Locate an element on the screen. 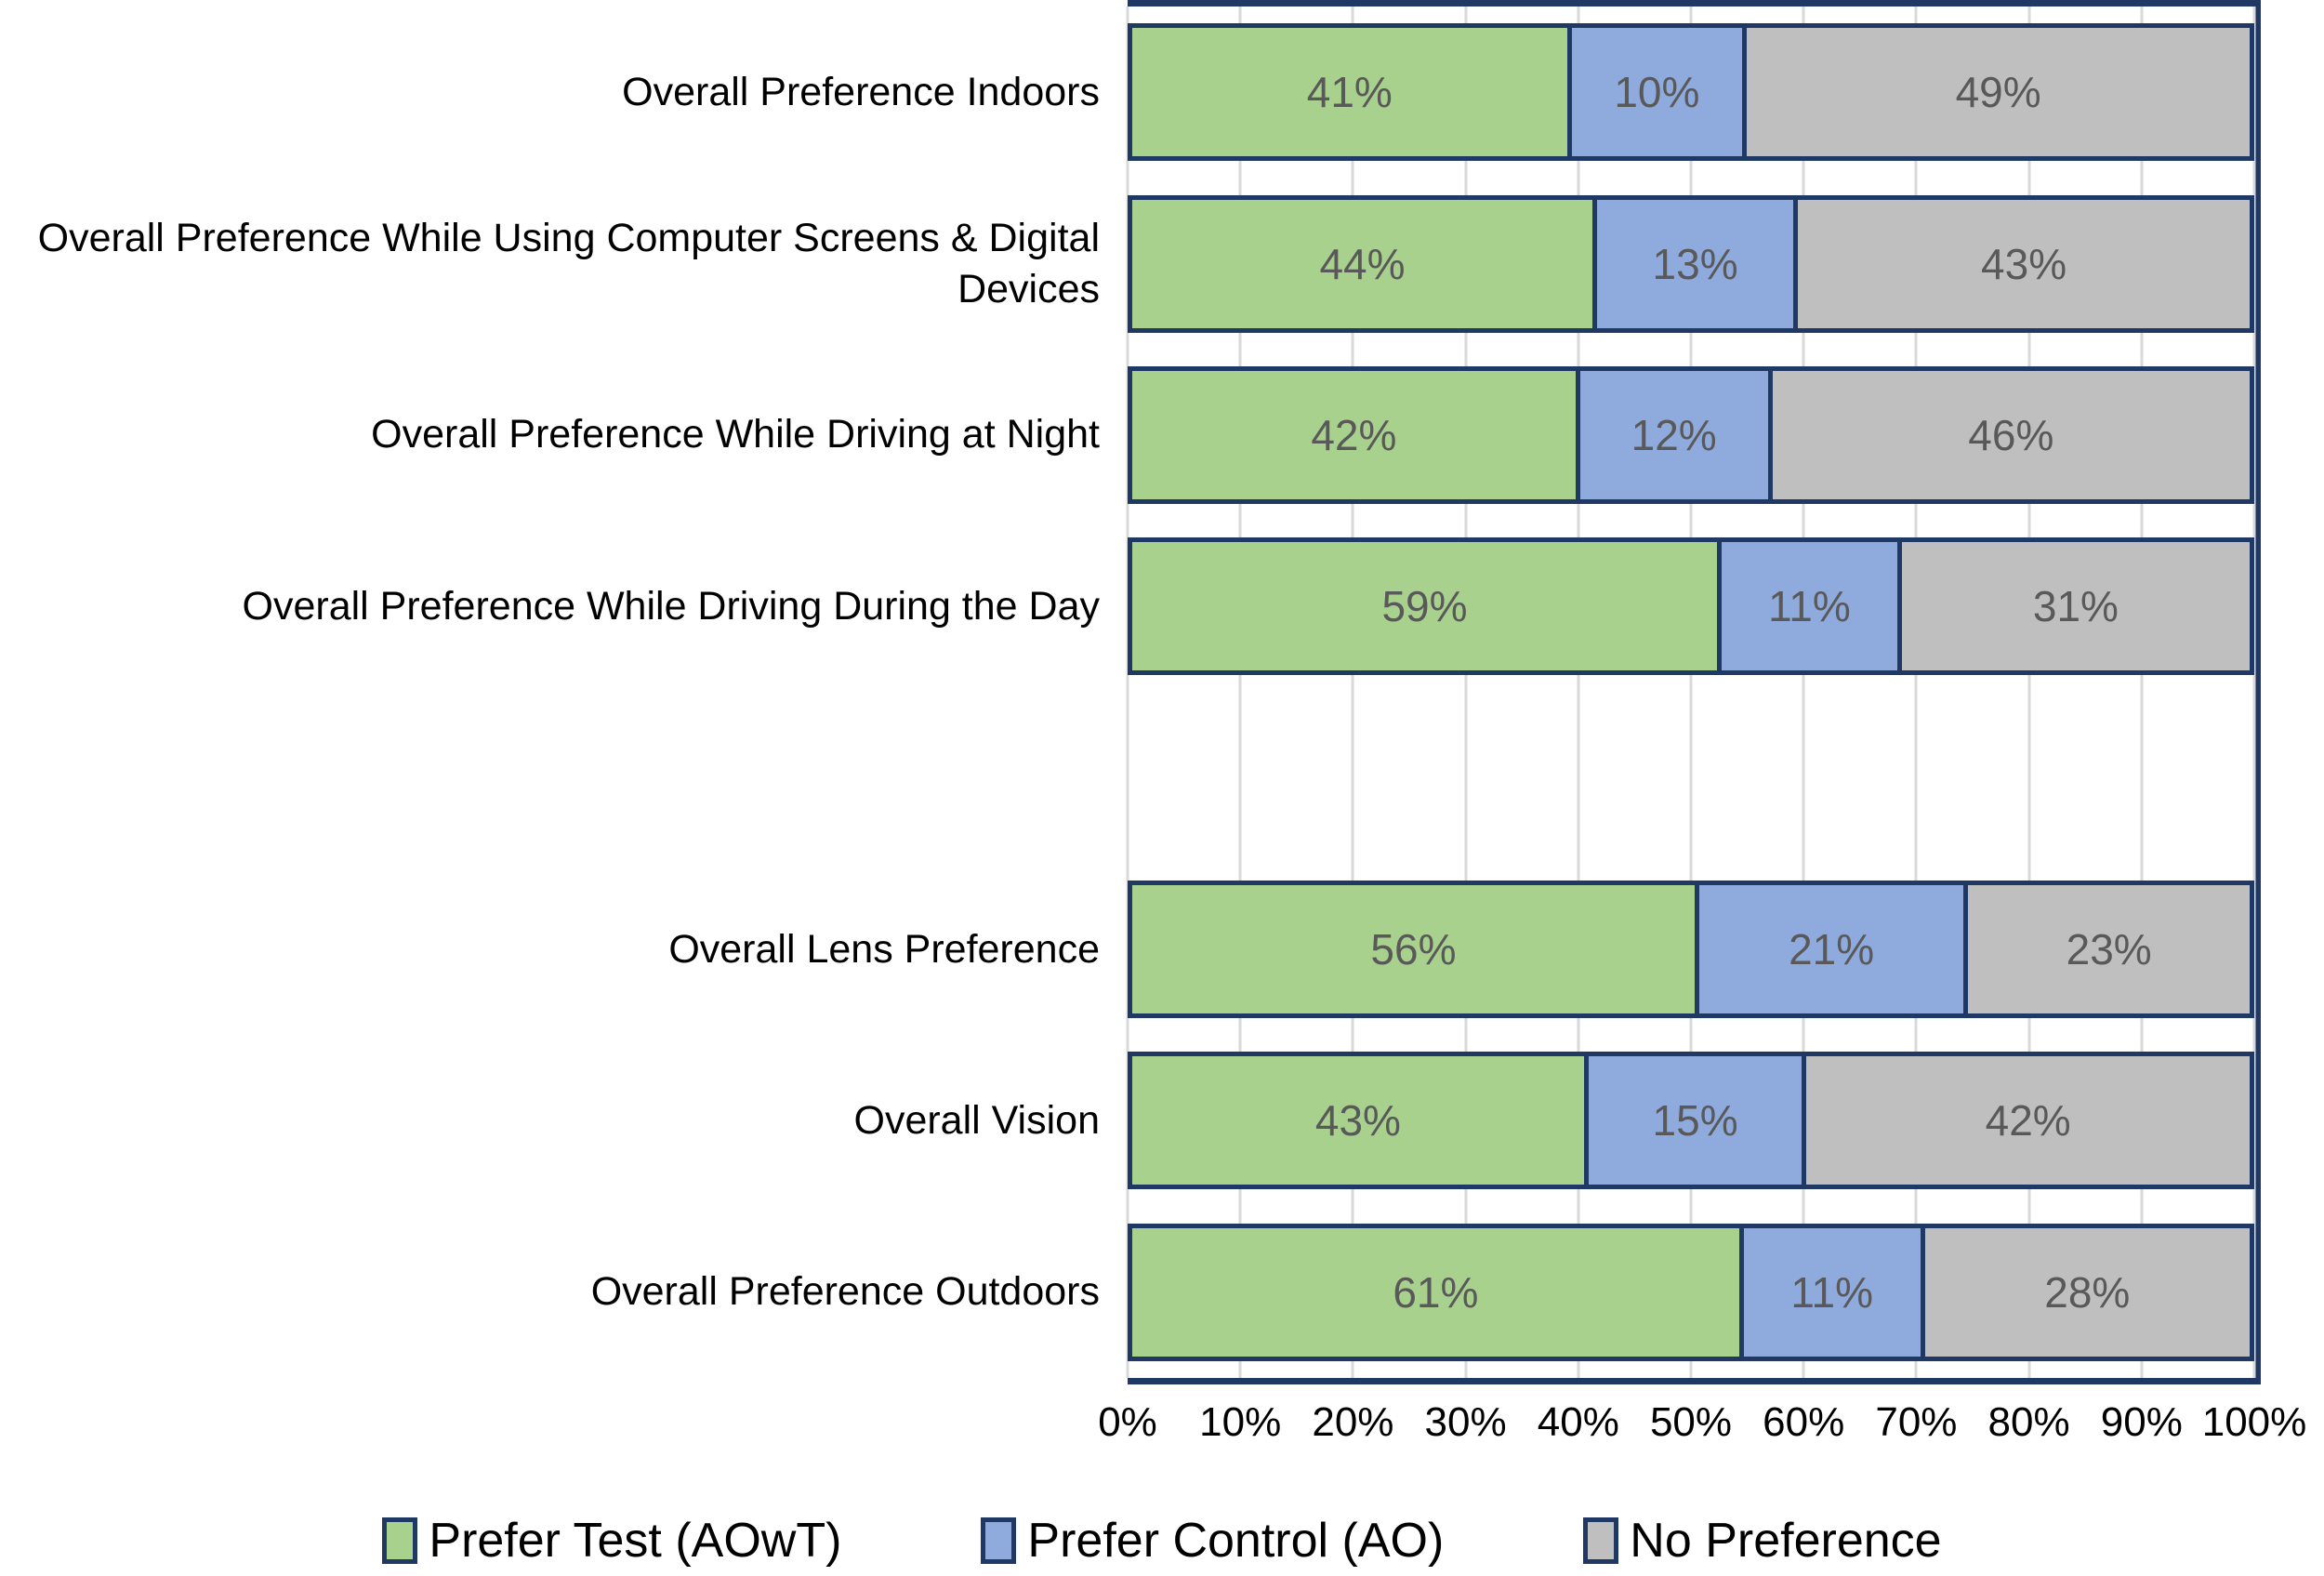  bar-value-label: 61% is located at coordinates (1436, 1292).